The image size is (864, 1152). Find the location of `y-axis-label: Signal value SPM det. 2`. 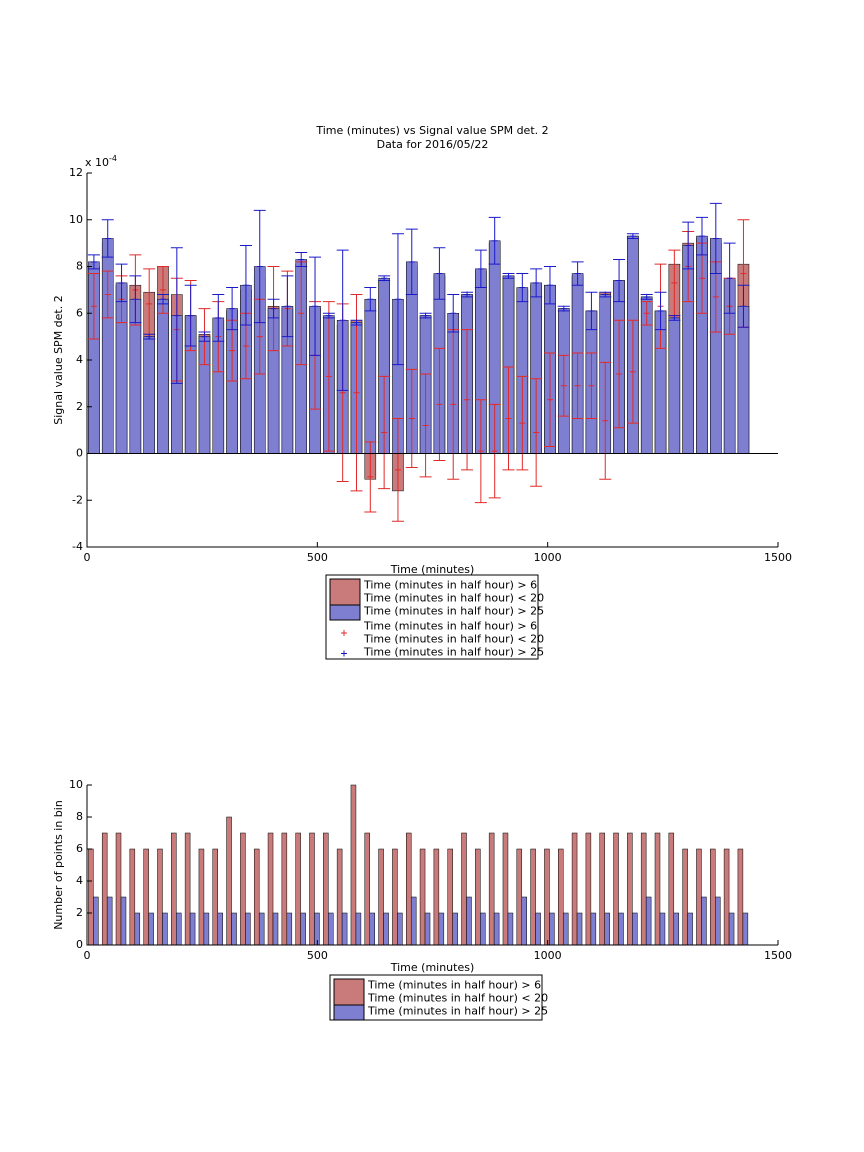

y-axis-label: Signal value SPM det. 2 is located at coordinates (58, 360).